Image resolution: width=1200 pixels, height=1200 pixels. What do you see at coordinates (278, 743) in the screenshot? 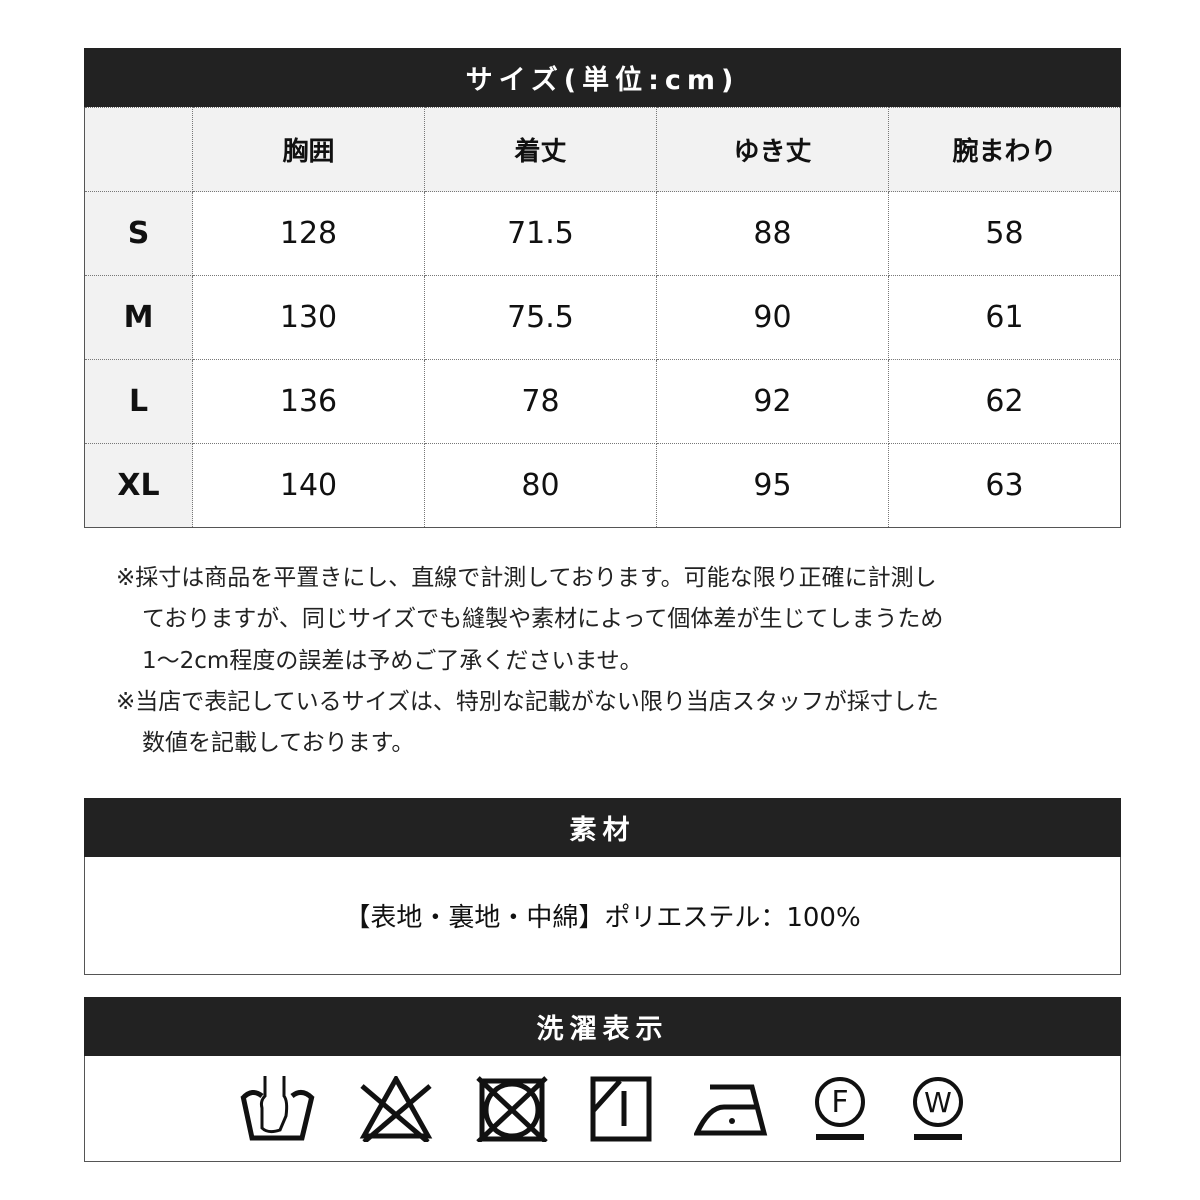
I see `note-line: 数値を記載しております。` at bounding box center [278, 743].